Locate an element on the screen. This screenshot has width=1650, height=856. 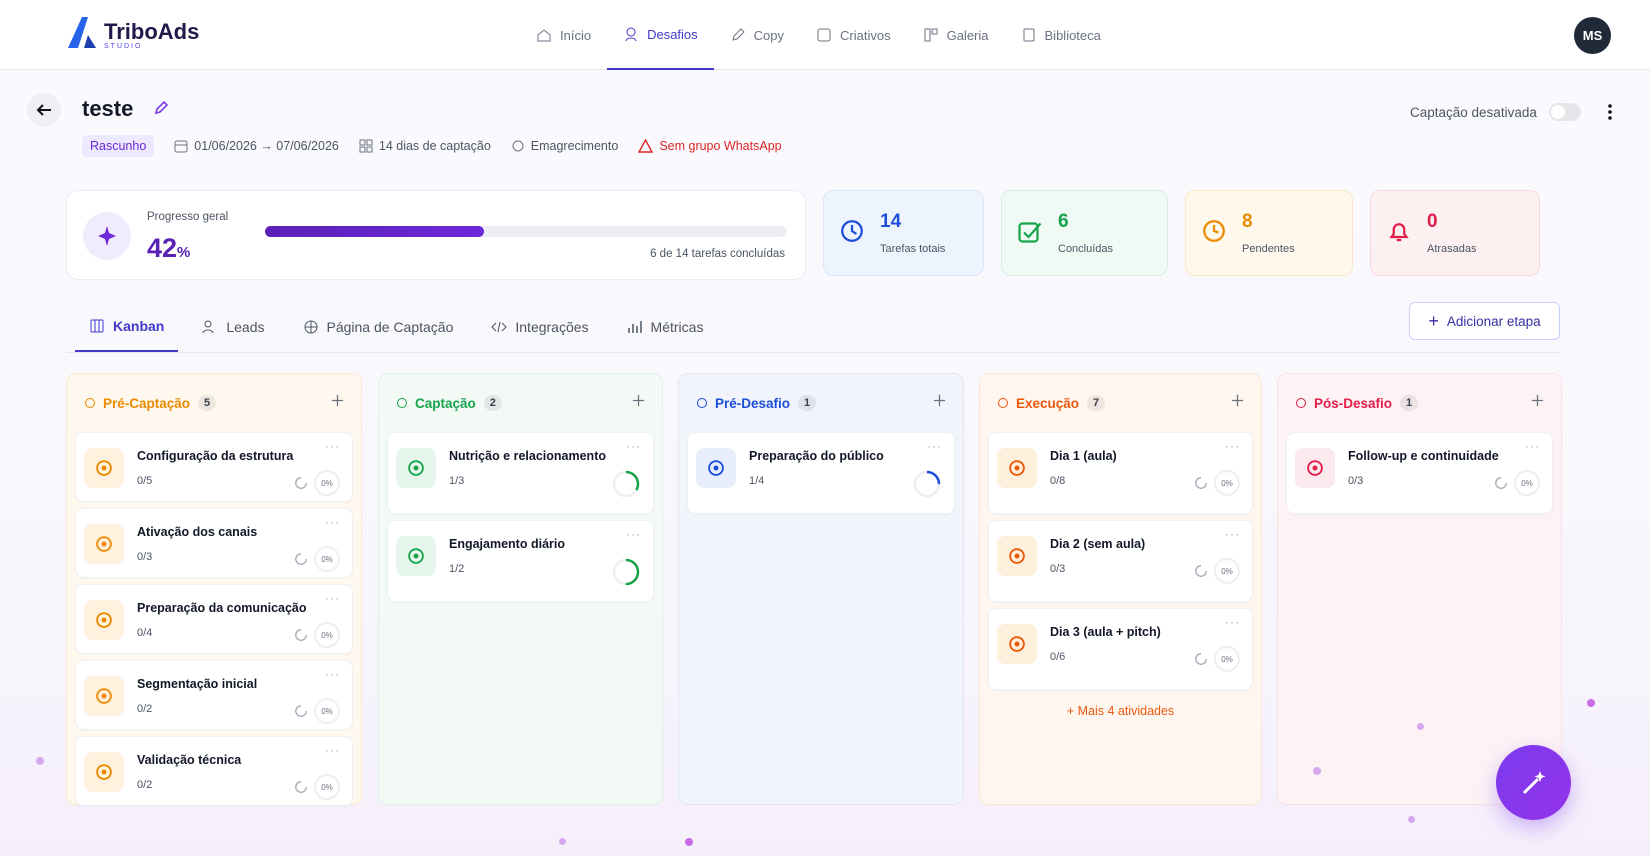
tab: Integrações is located at coordinates (539, 327).